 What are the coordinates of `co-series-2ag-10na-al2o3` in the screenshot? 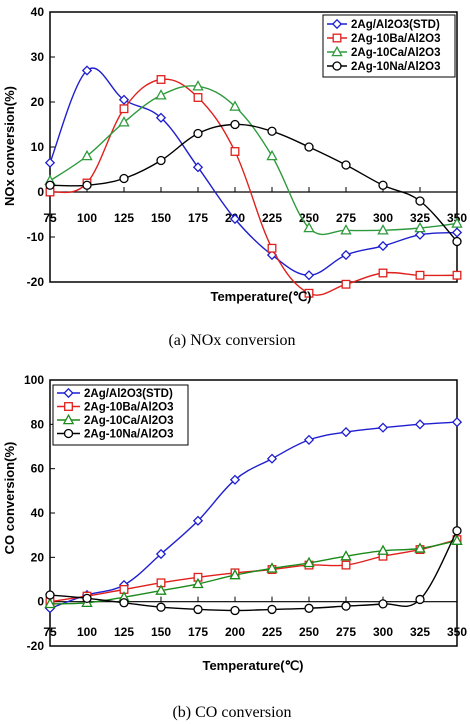 It's located at (253, 571).